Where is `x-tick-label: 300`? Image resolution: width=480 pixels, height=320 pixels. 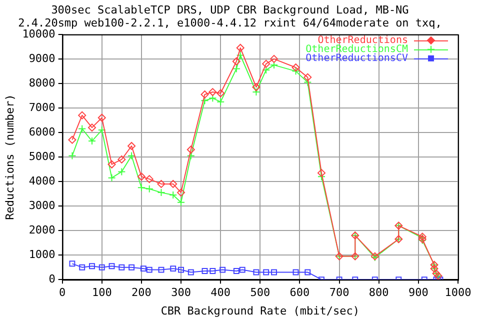
x-tick-label: 300 is located at coordinates (181, 293).